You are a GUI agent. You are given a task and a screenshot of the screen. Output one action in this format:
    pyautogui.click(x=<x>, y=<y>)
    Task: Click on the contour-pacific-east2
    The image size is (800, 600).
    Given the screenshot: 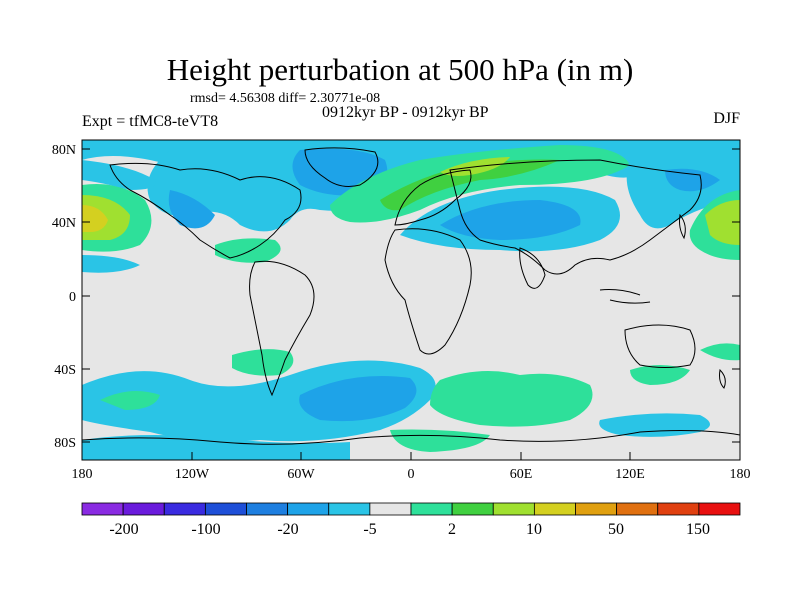 What is the action you would take?
    pyautogui.click(x=722, y=222)
    